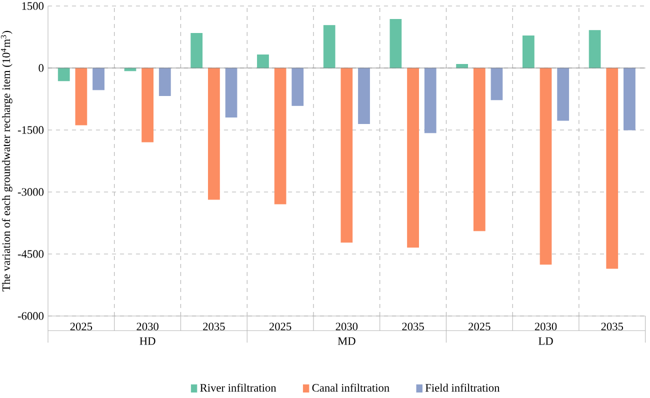 This screenshot has width=650, height=398. I want to click on text: LD, so click(545, 341).